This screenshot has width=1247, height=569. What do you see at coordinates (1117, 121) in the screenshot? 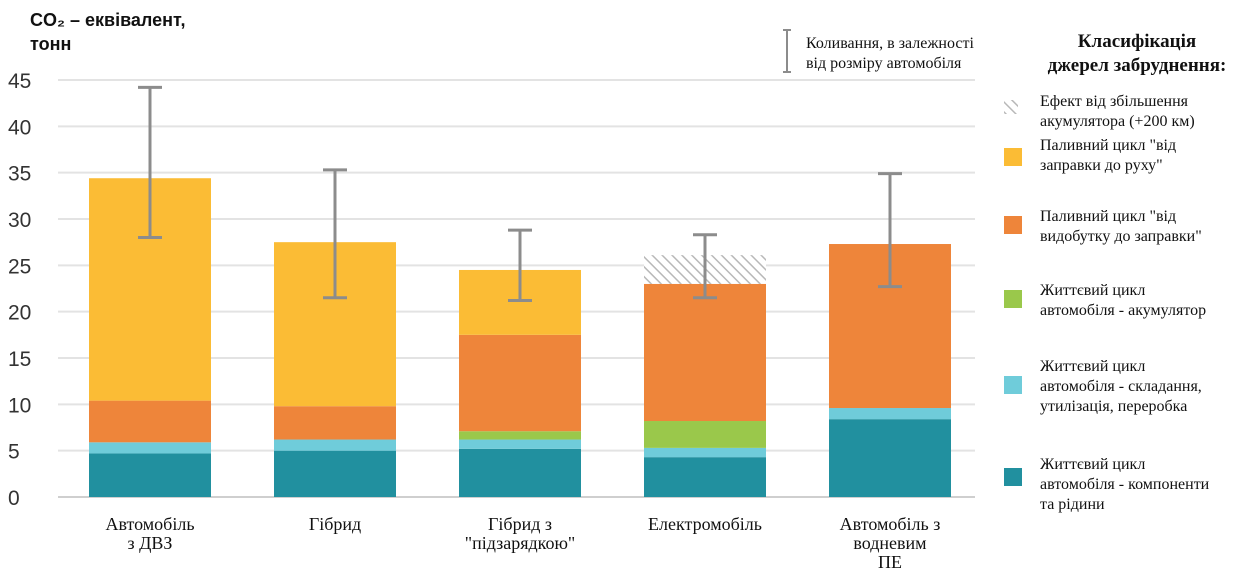
I see `legend-label: акумулятора (+200 км)` at bounding box center [1117, 121].